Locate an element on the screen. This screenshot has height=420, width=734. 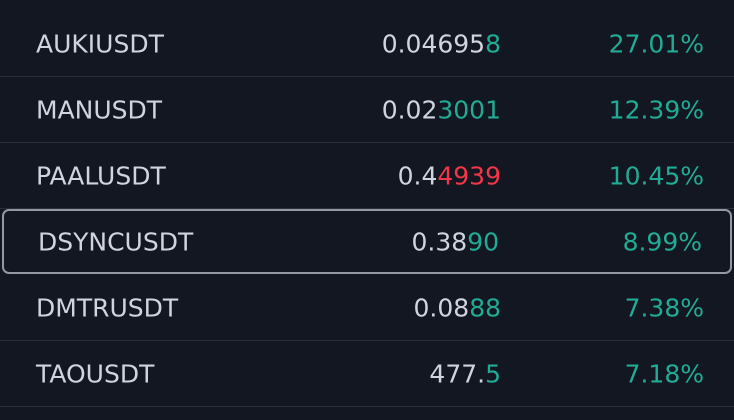
change-percent: 27.01% is located at coordinates (656, 44).